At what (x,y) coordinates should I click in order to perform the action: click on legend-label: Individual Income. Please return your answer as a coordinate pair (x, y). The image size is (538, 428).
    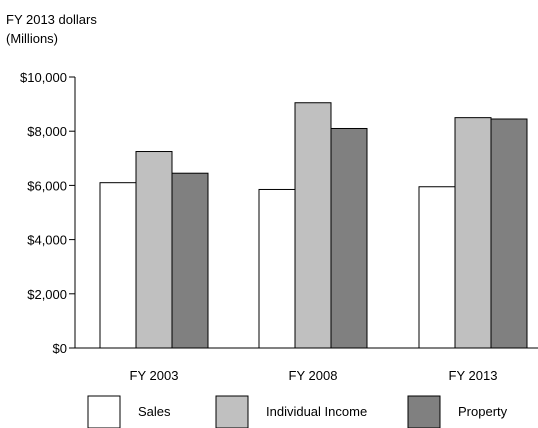
    Looking at the image, I should click on (316, 411).